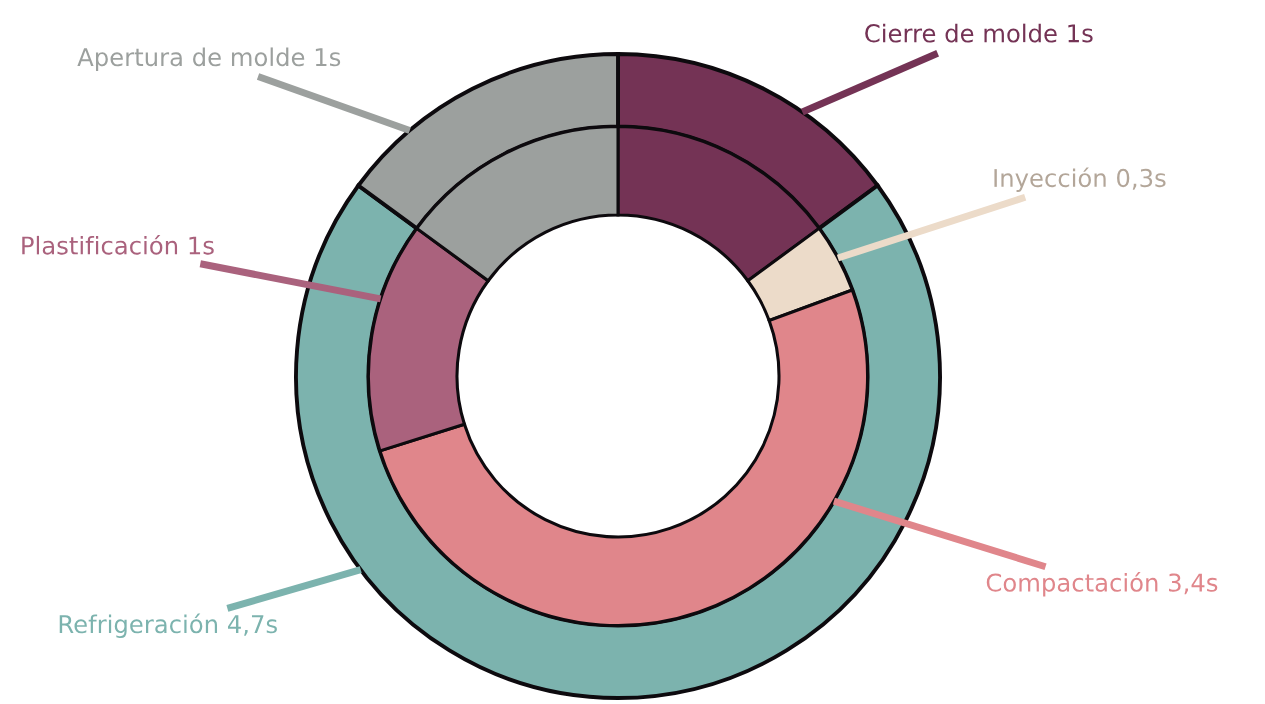 This screenshot has height=704, width=1265. I want to click on category-label: Plastificación 1s, so click(118, 244).